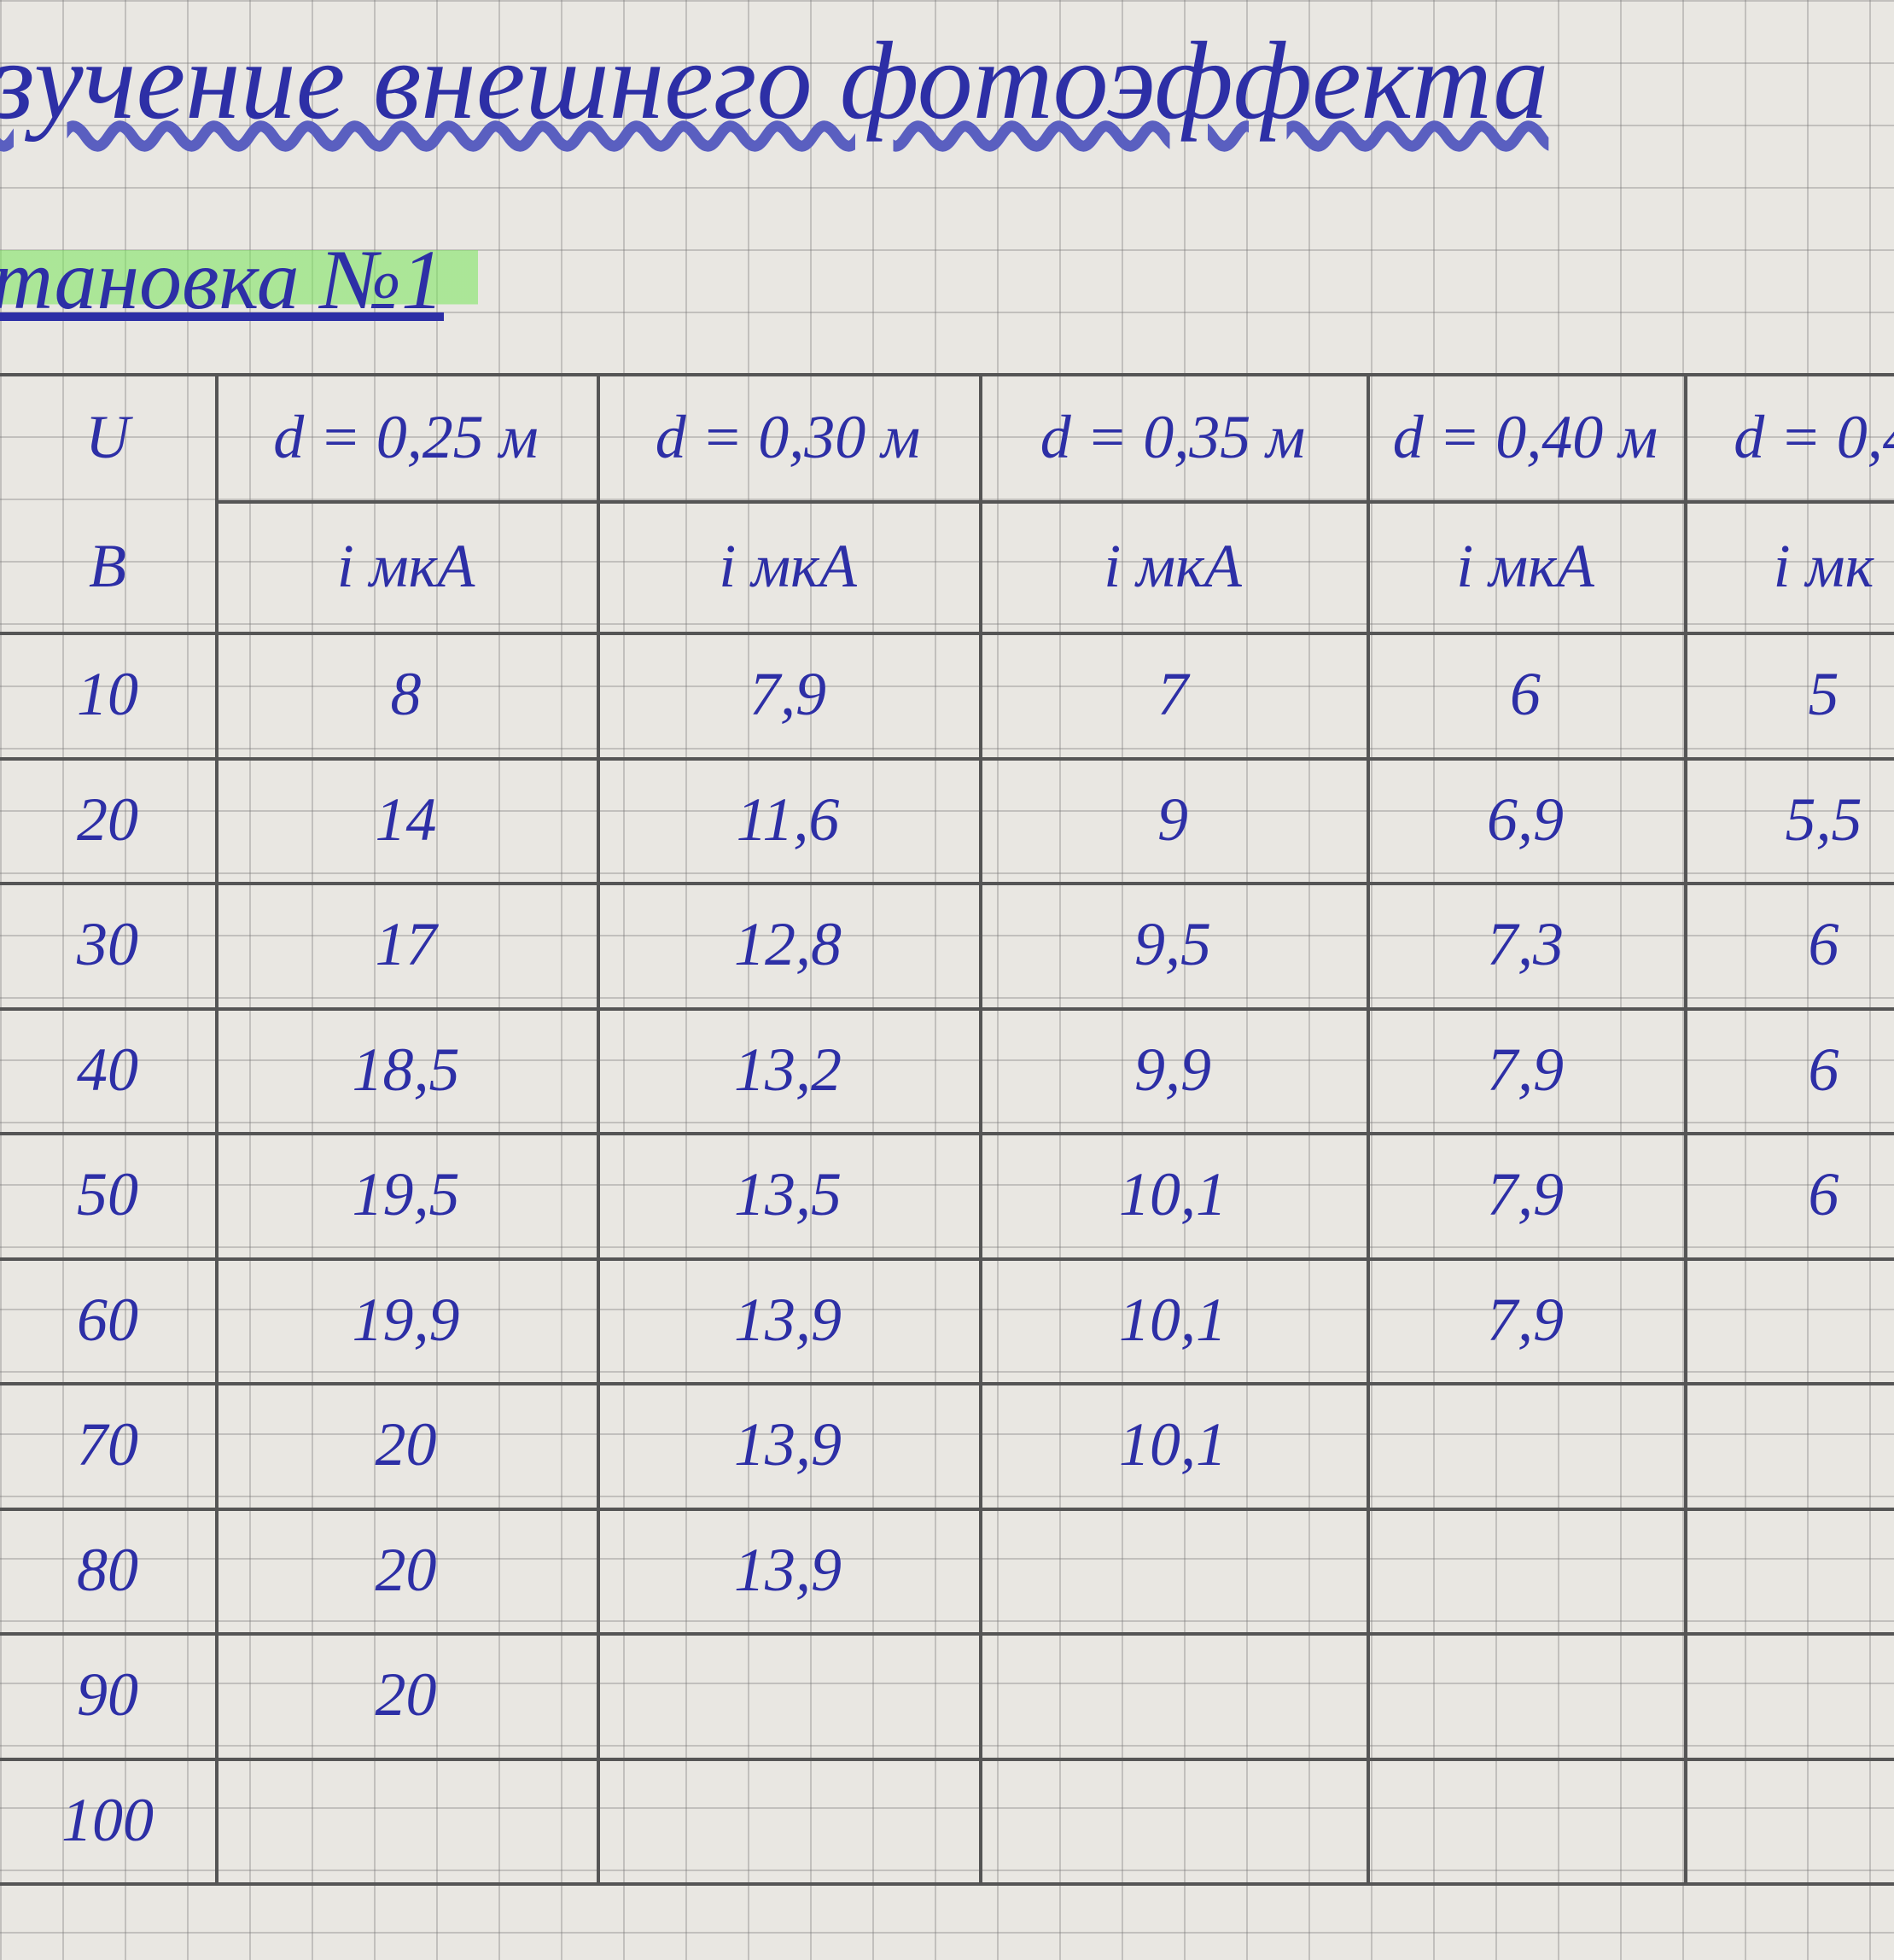 The width and height of the screenshot is (1894, 1960). What do you see at coordinates (107, 566) in the screenshot?
I see `unit-cell: В` at bounding box center [107, 566].